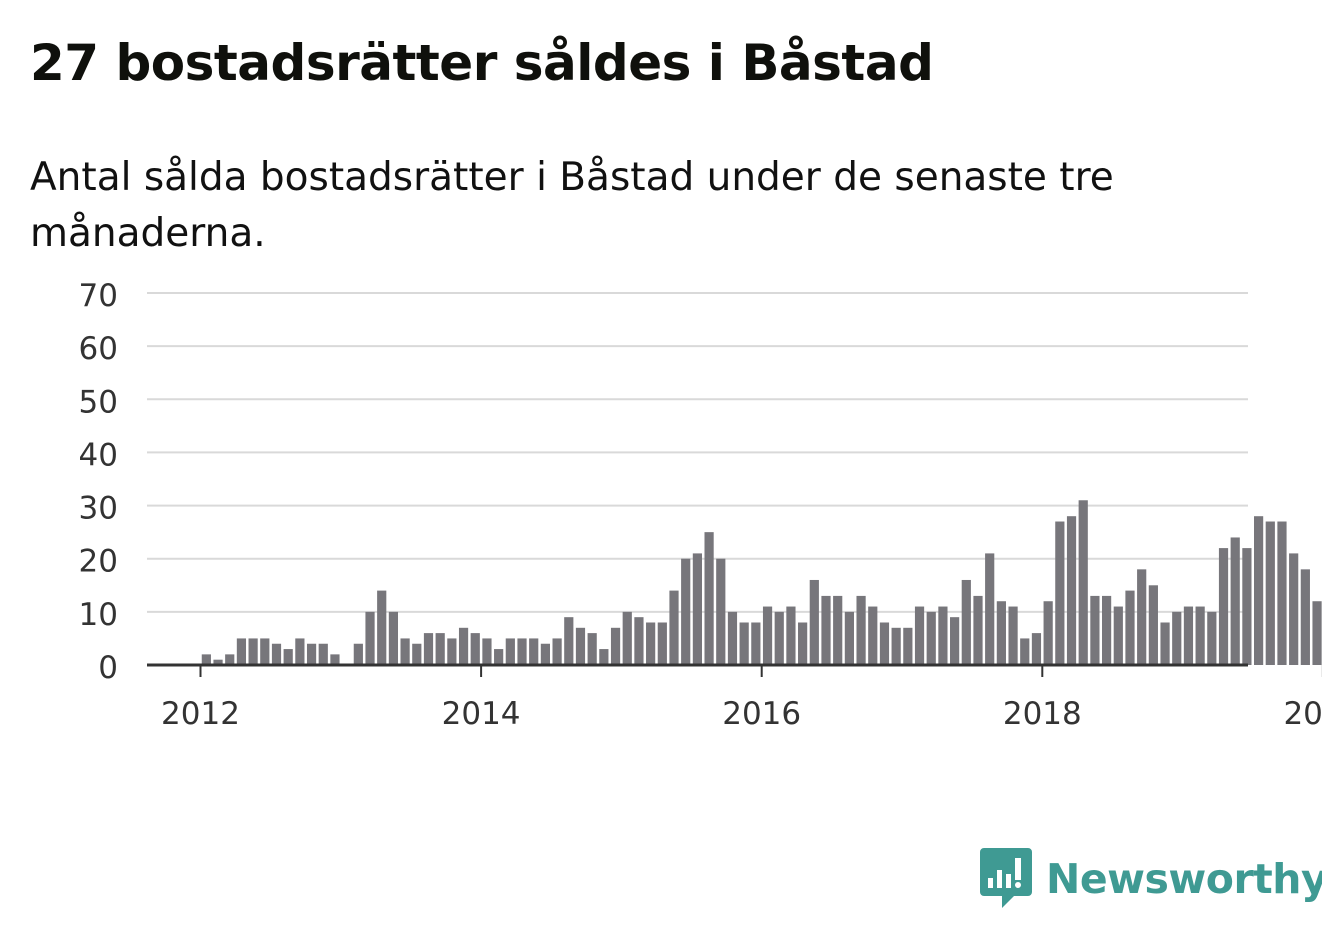 This screenshot has width=1322, height=939. Describe the element at coordinates (98, 509) in the screenshot. I see `y-tick-label: 30` at that location.